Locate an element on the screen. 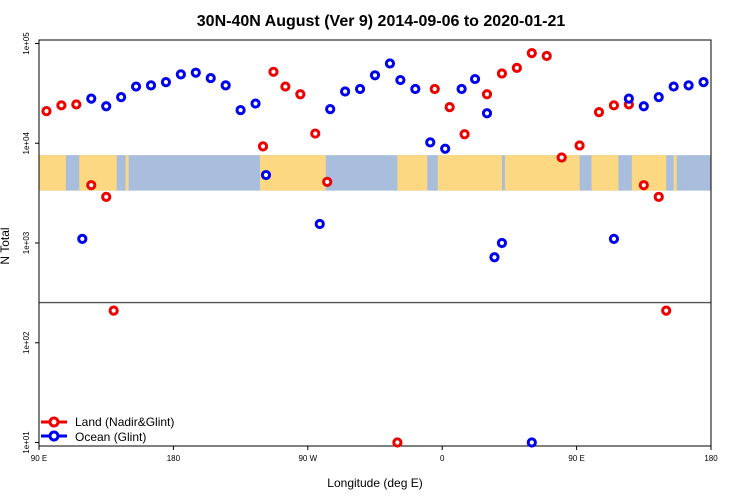  legend-item-ocean: Ocean (Glint) is located at coordinates (93, 437).